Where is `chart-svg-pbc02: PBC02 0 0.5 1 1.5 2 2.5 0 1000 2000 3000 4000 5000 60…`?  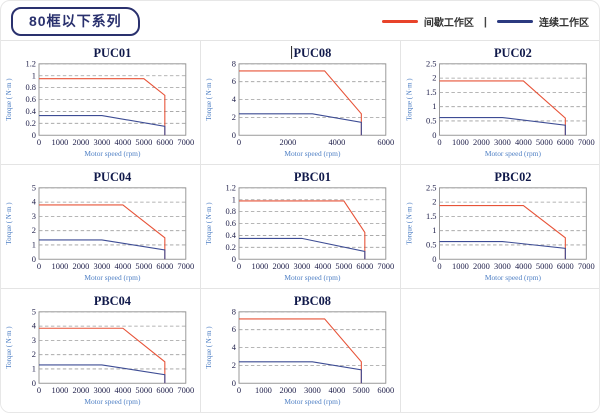 chart-svg-pbc02: PBC02 0 0.5 1 1.5 2 2.5 0 1000 2000 3000 4000 5000 60… is located at coordinates (500, 226).